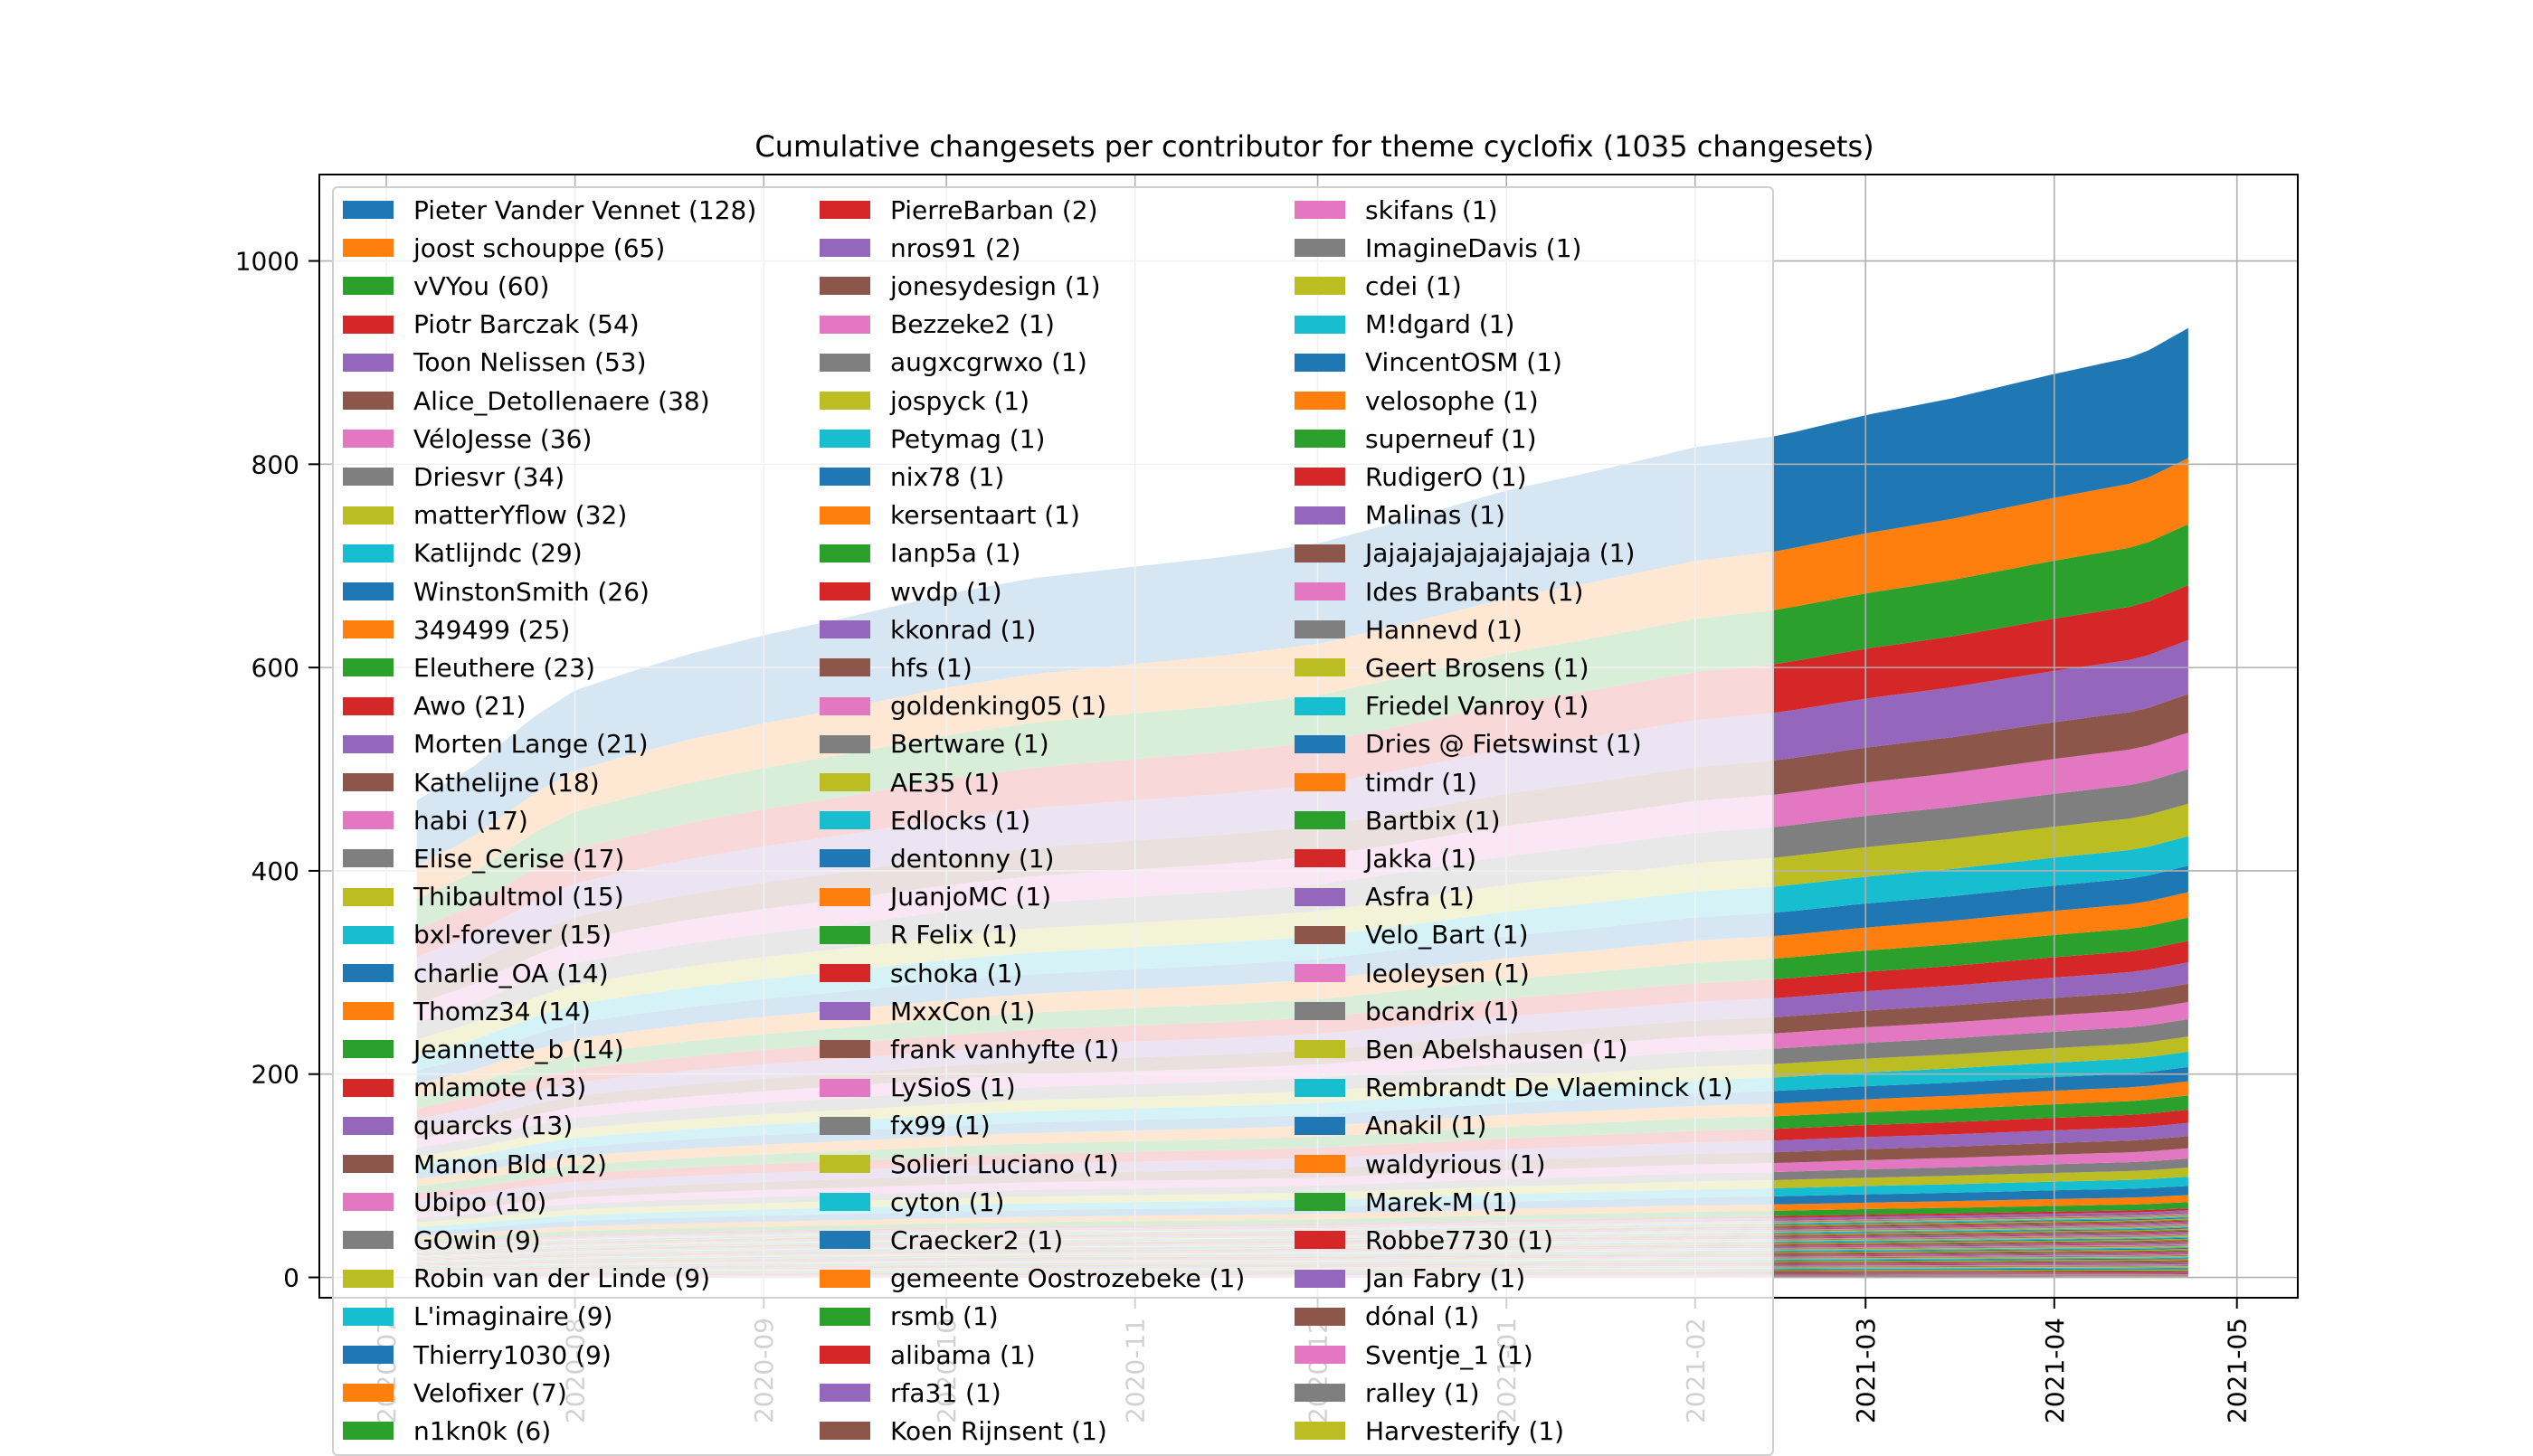  I want to click on legend-item: Ianp5a (1), so click(920, 553).